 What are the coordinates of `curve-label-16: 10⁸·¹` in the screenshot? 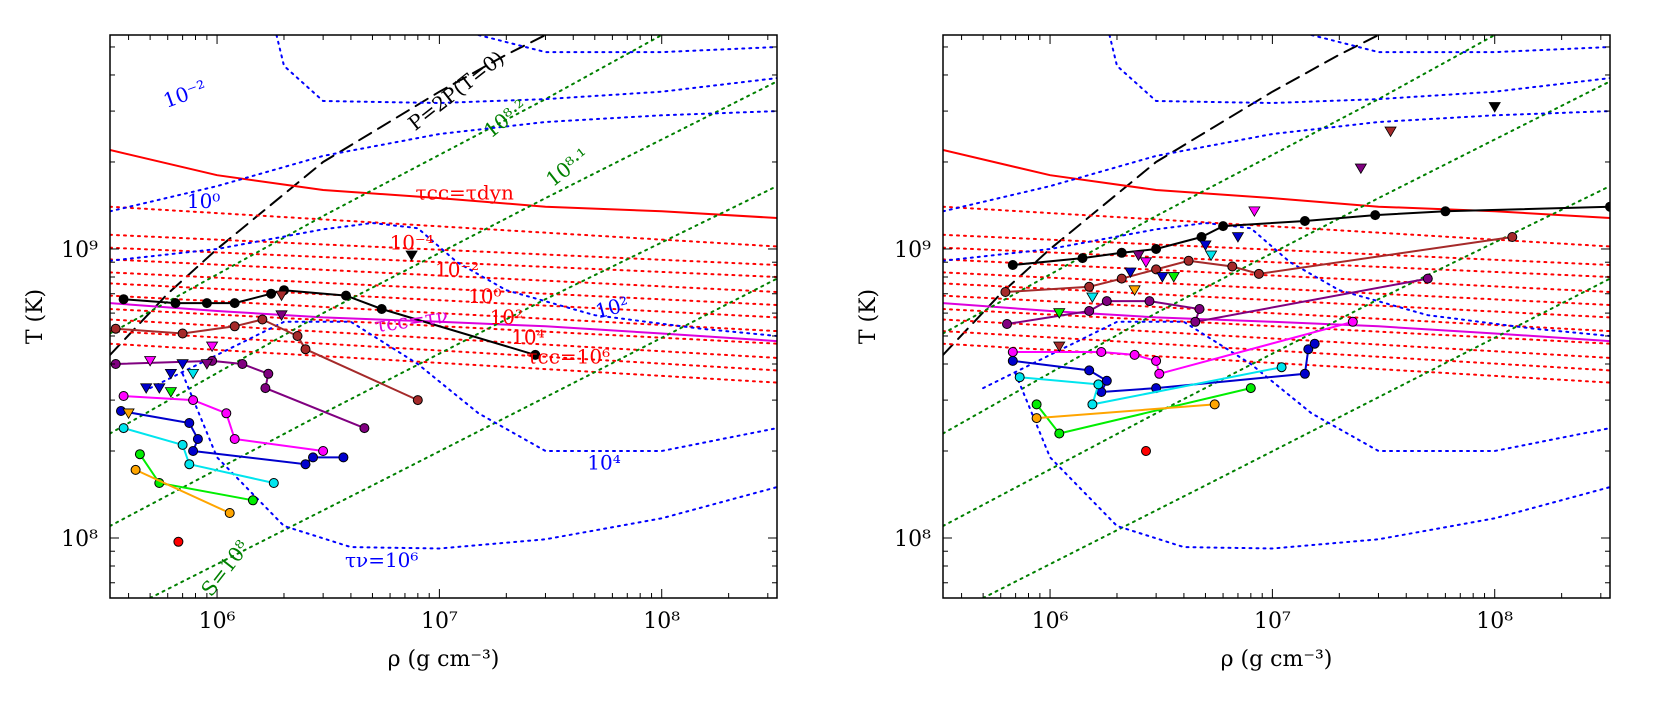 It's located at (567, 167).